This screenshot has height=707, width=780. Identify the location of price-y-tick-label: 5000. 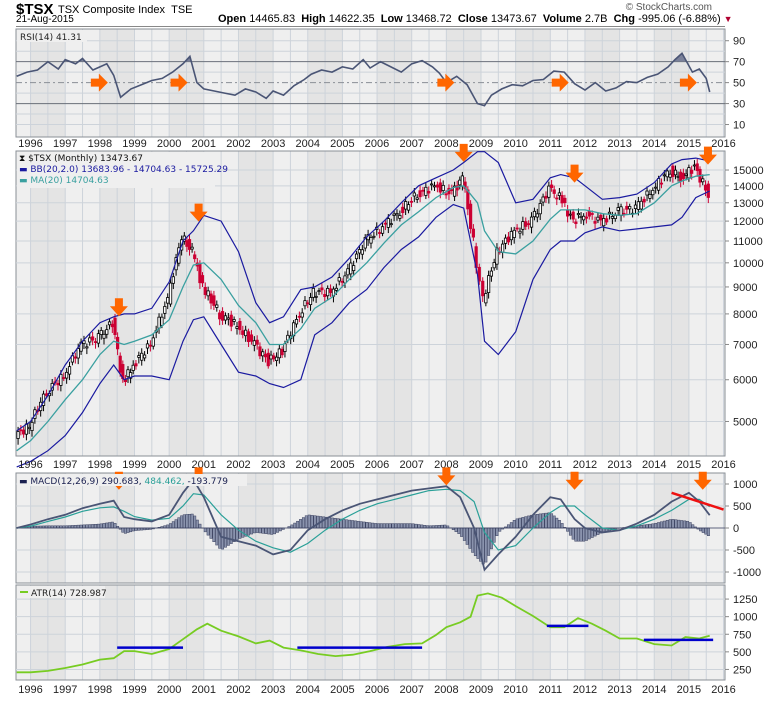
(745, 422).